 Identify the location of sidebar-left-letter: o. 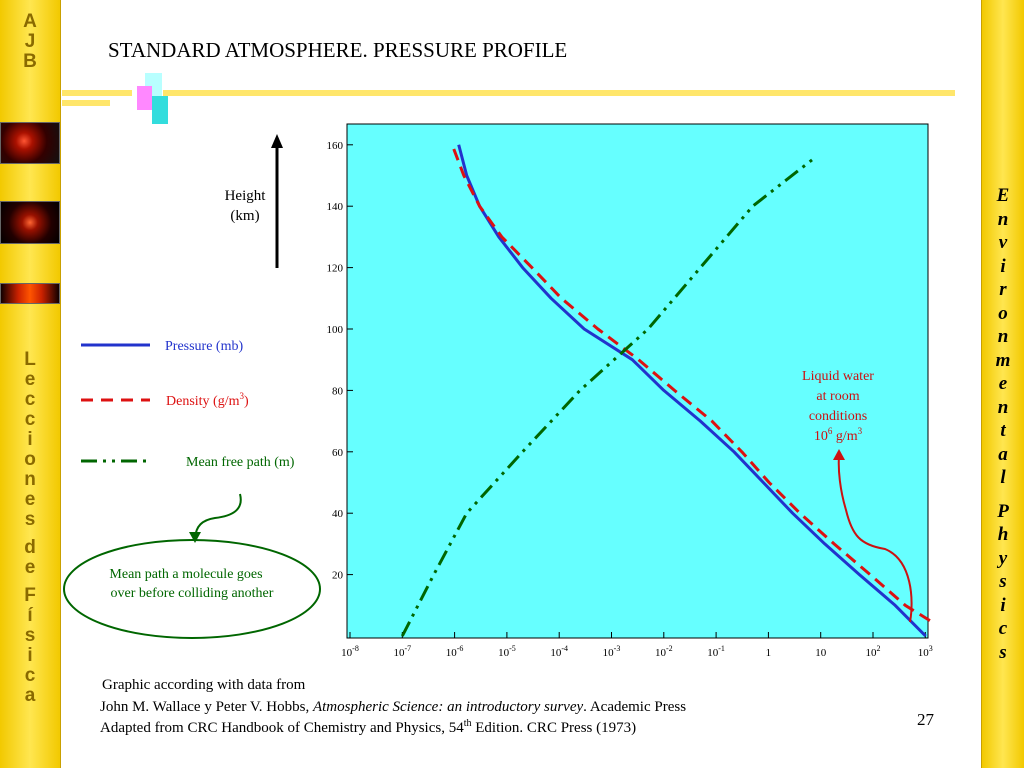
(30, 459).